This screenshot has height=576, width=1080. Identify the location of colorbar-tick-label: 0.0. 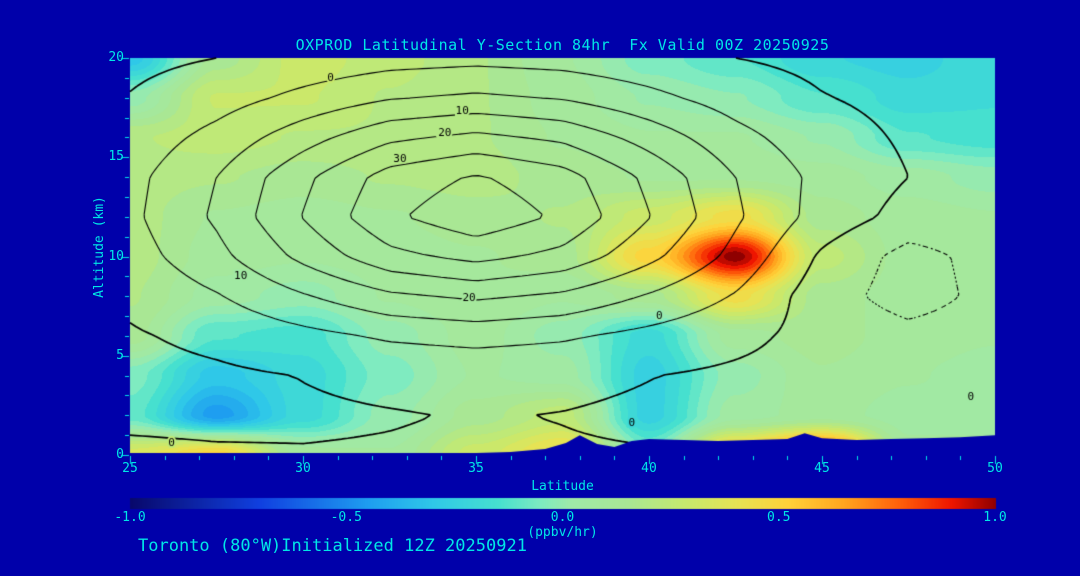
(562, 517).